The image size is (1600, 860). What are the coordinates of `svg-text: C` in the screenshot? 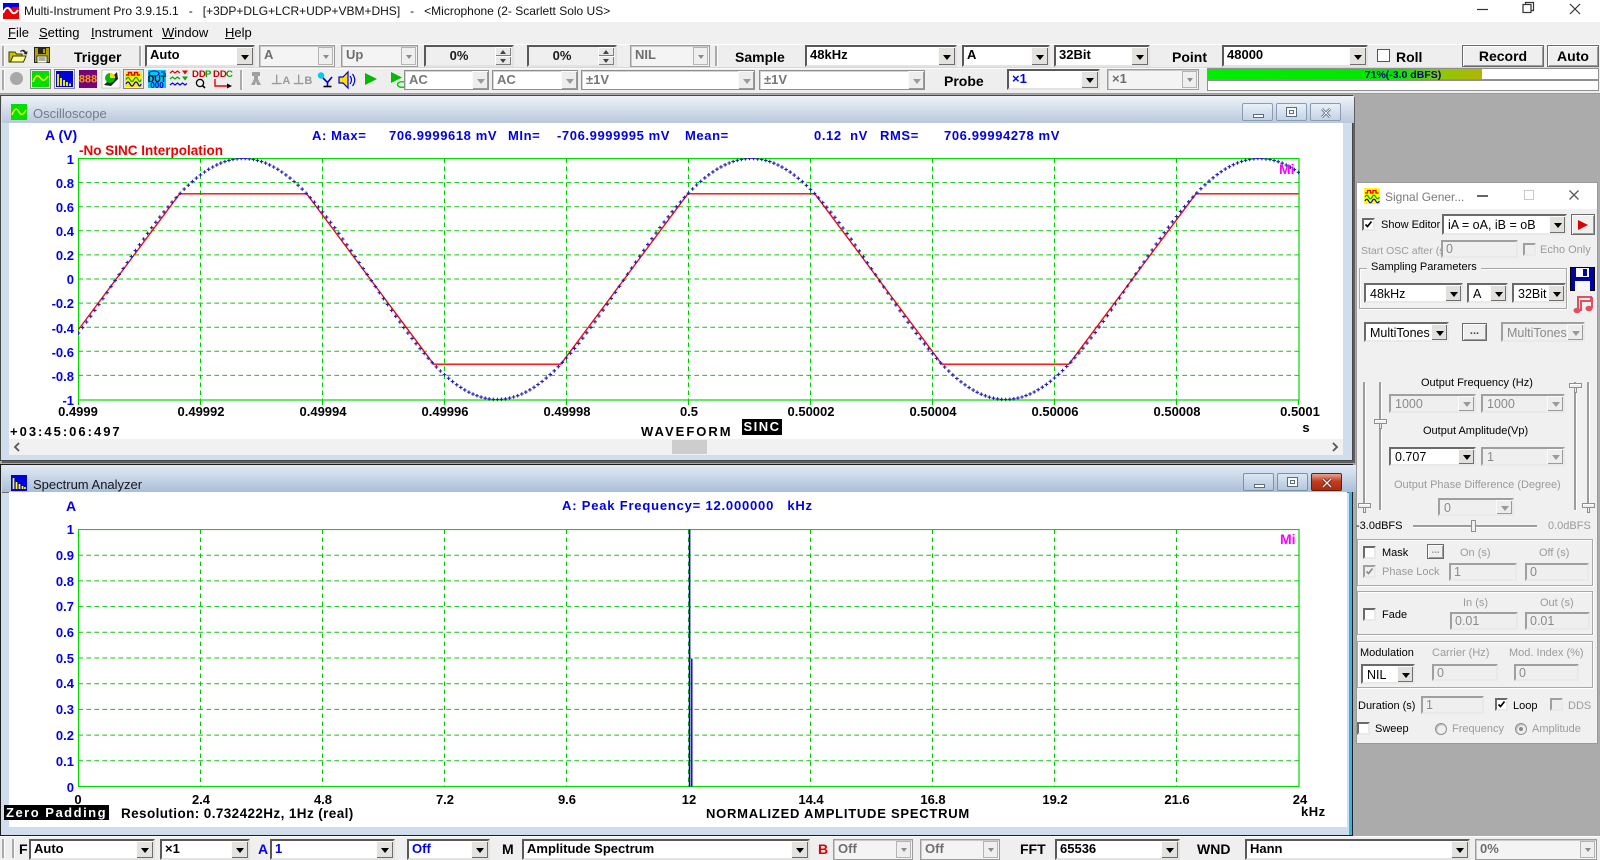 It's located at (229, 74).